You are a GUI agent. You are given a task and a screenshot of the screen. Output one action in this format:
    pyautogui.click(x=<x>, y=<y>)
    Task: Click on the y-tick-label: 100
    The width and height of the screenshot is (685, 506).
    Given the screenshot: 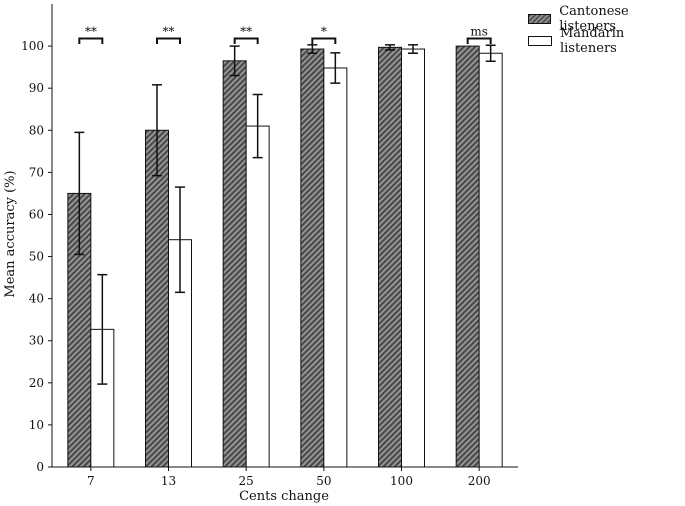 What is the action you would take?
    pyautogui.click(x=32, y=46)
    